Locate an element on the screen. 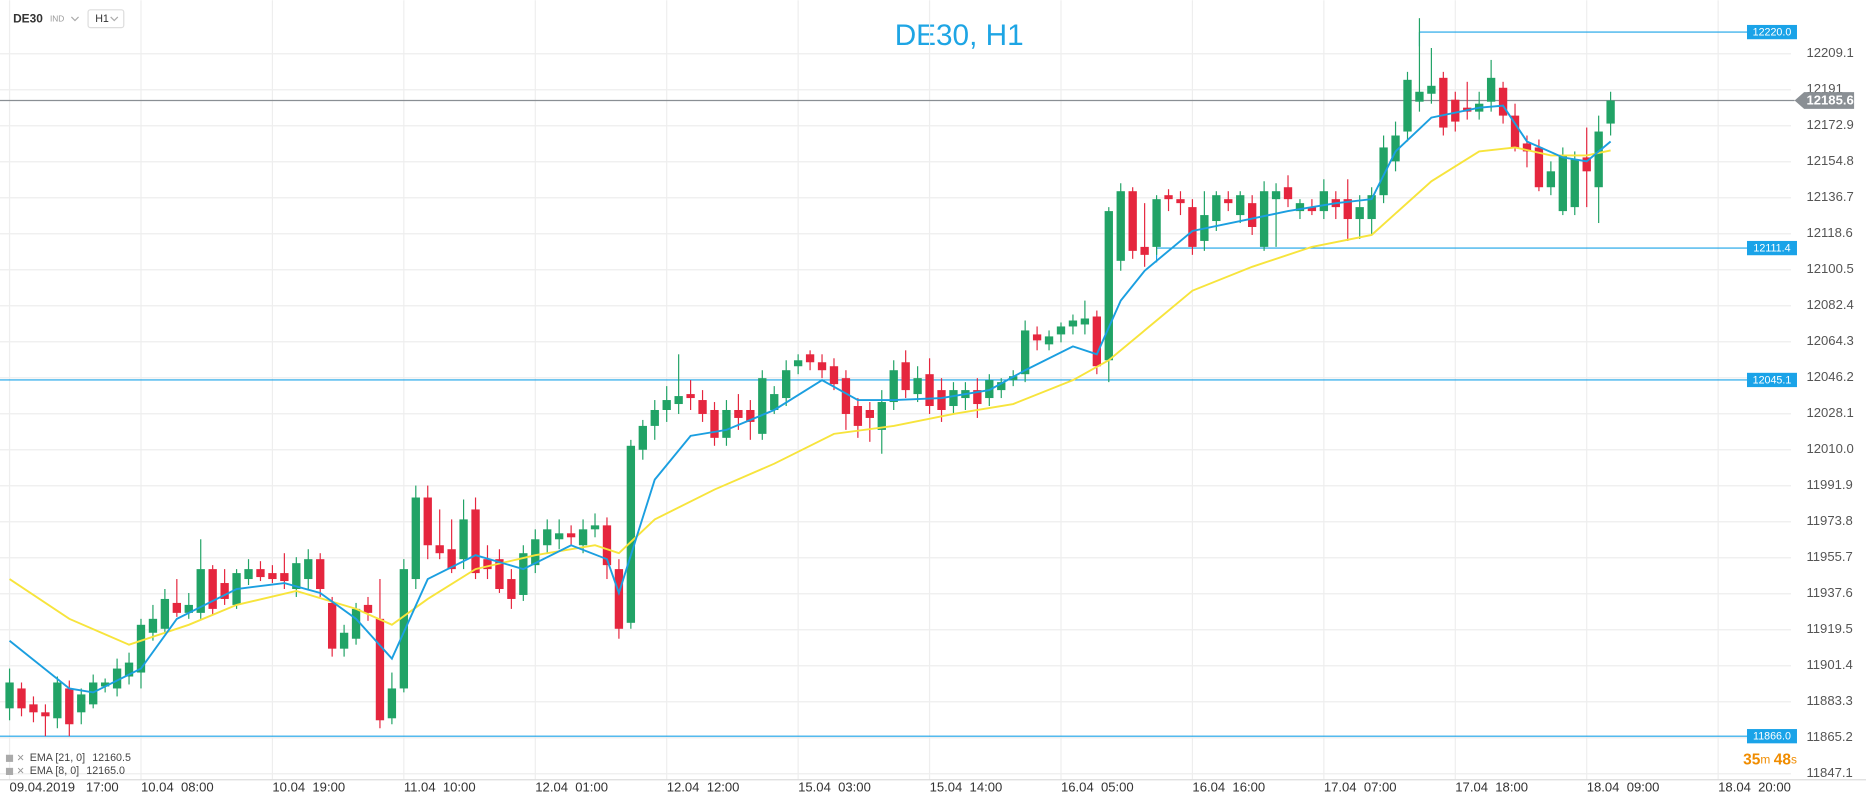 This screenshot has width=1866, height=805. y-tick-label: 11883.3 is located at coordinates (1829, 700).